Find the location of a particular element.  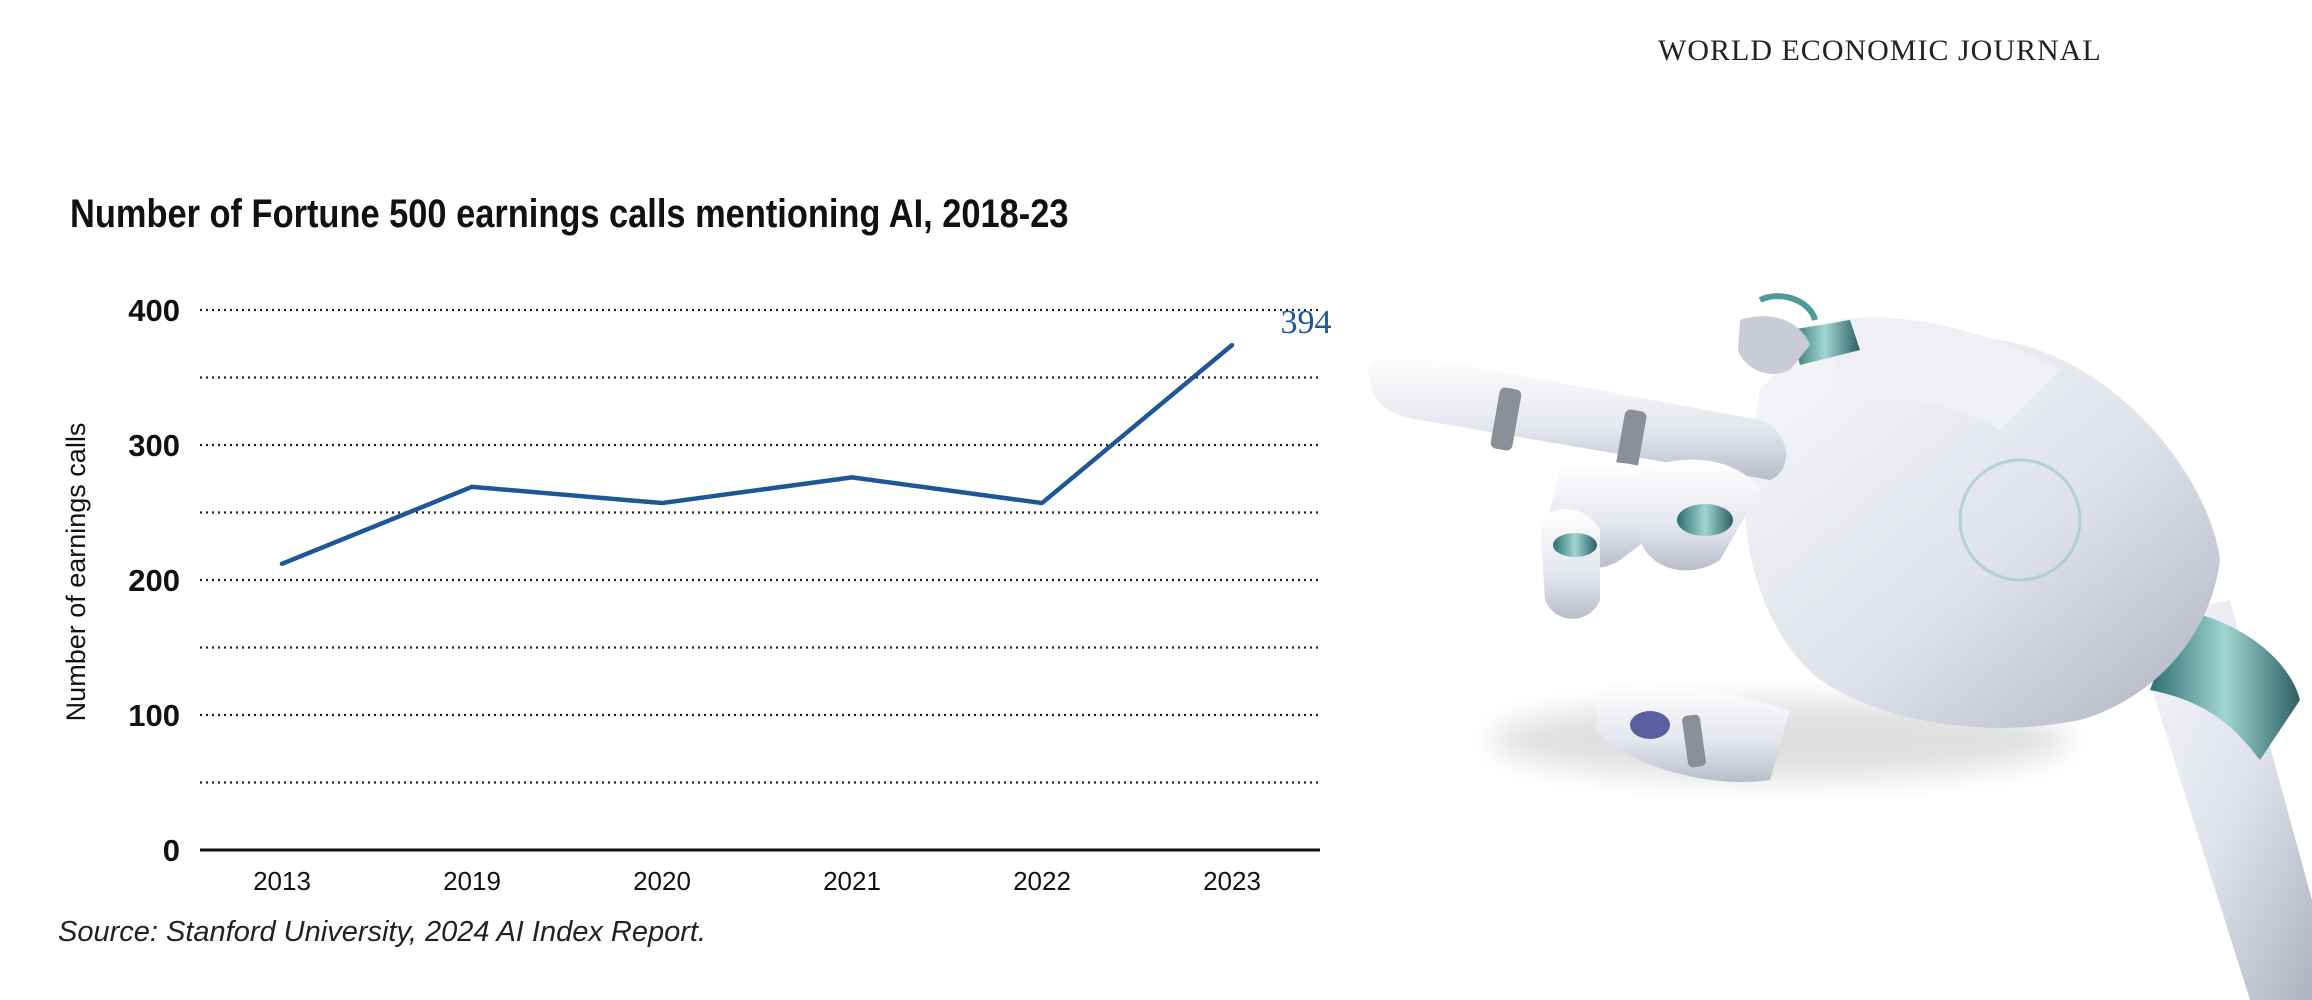

y-tick-label: 300 is located at coordinates (154, 445).